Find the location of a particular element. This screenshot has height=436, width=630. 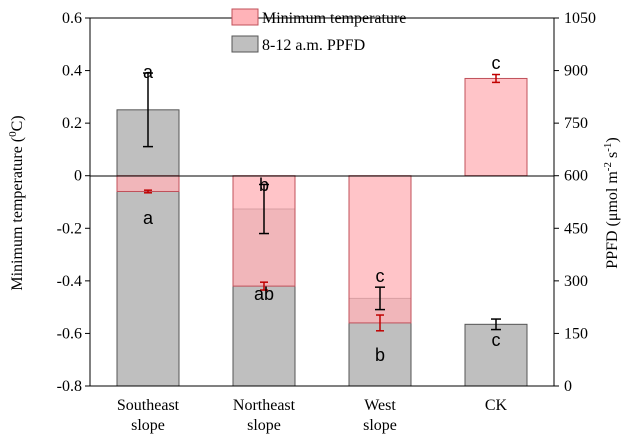

ppfd-significance-letter: ab is located at coordinates (264, 294).